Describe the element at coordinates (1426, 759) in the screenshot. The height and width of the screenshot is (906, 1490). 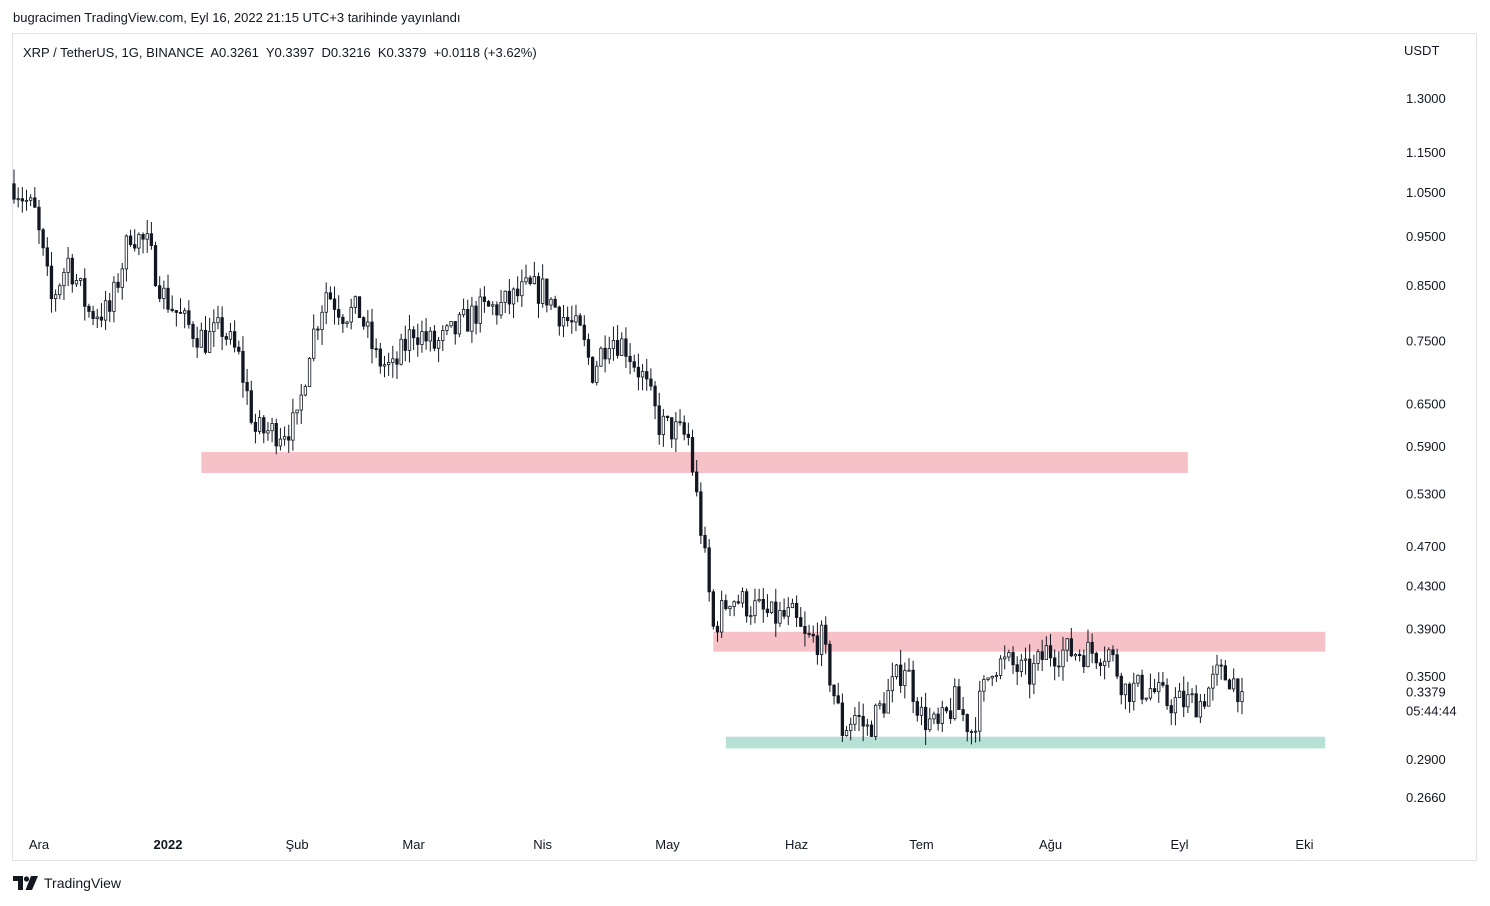
I see `y-tick-label: 0.2900` at that location.